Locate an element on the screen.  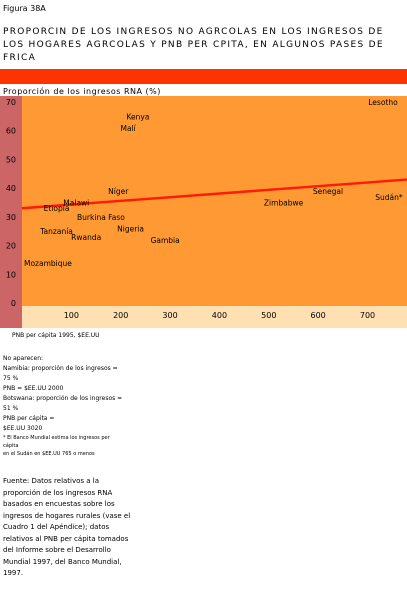
x-tick-label: 700 is located at coordinates (367, 315).